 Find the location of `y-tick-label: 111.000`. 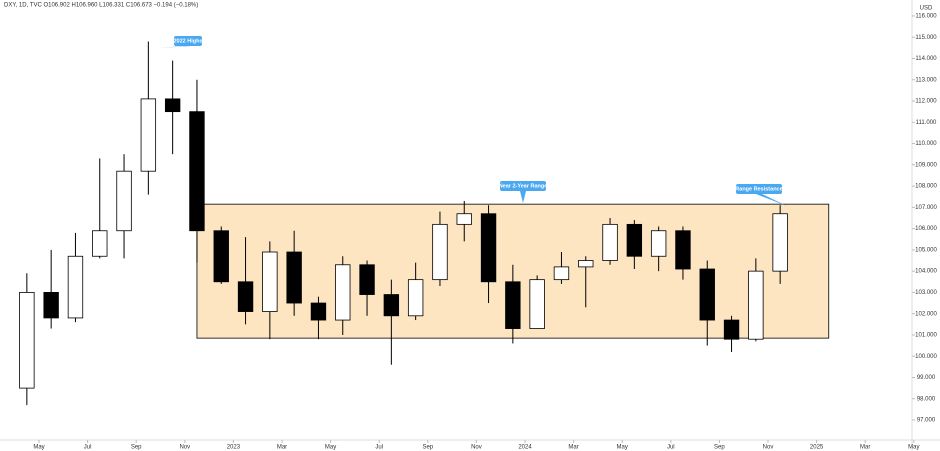

y-tick-label: 111.000 is located at coordinates (926, 123).